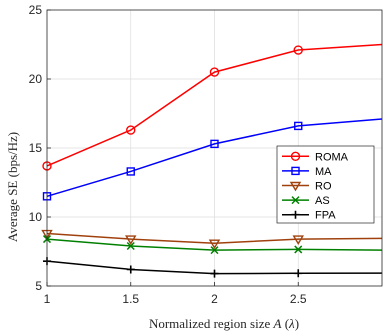 This screenshot has width=383, height=335. Describe the element at coordinates (214, 238) in the screenshot. I see `series-line-ro` at that location.